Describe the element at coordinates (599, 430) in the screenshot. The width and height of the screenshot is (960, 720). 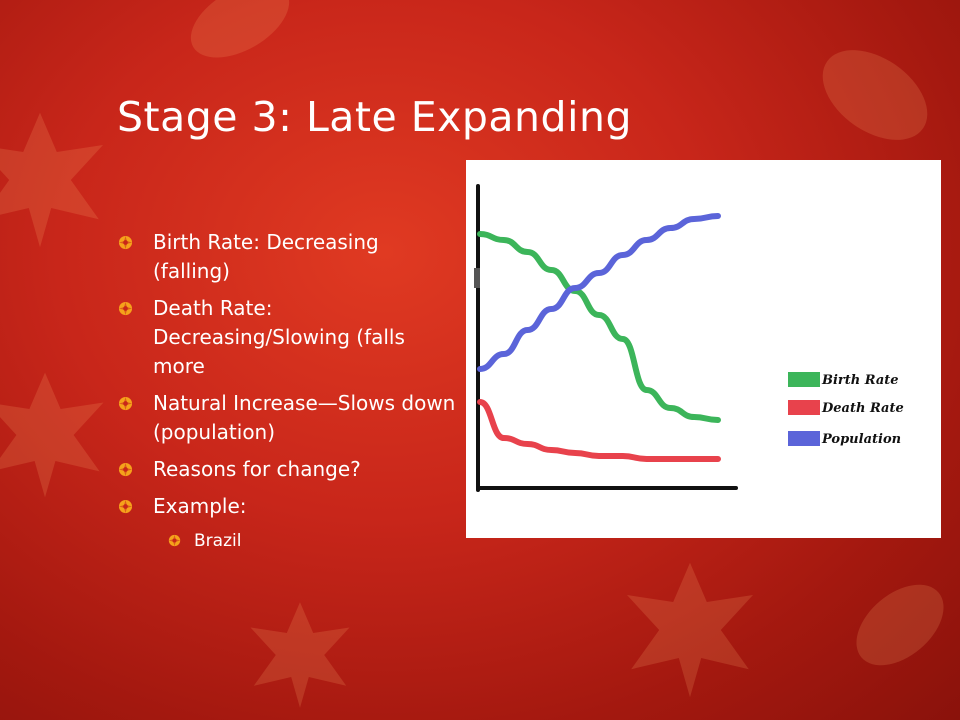
I see `death-rate-line` at that location.